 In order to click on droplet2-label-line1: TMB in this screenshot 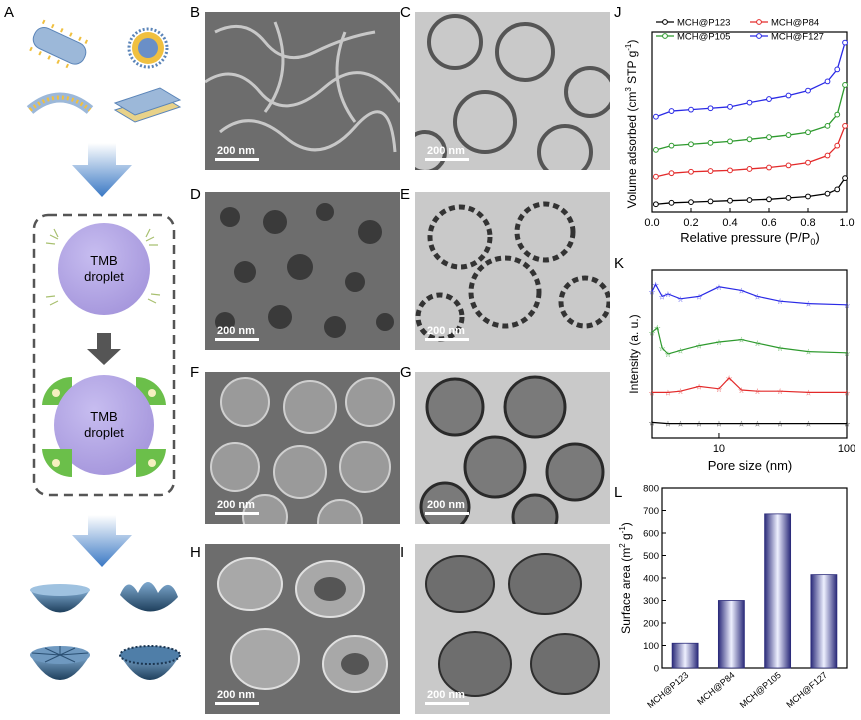, I will do `click(103, 416)`.